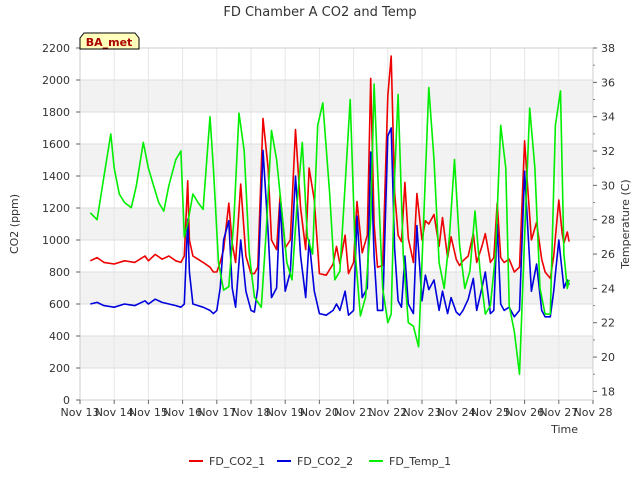  What do you see at coordinates (182, 412) in the screenshot?
I see `x-tick-label: Nov 16` at bounding box center [182, 412].